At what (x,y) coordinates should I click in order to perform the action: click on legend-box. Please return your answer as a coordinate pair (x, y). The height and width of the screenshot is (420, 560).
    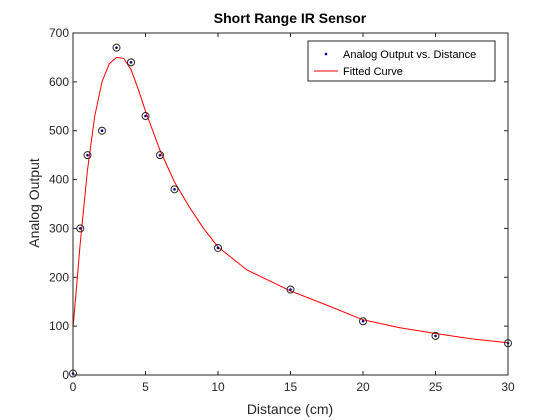
    Looking at the image, I should click on (401, 61).